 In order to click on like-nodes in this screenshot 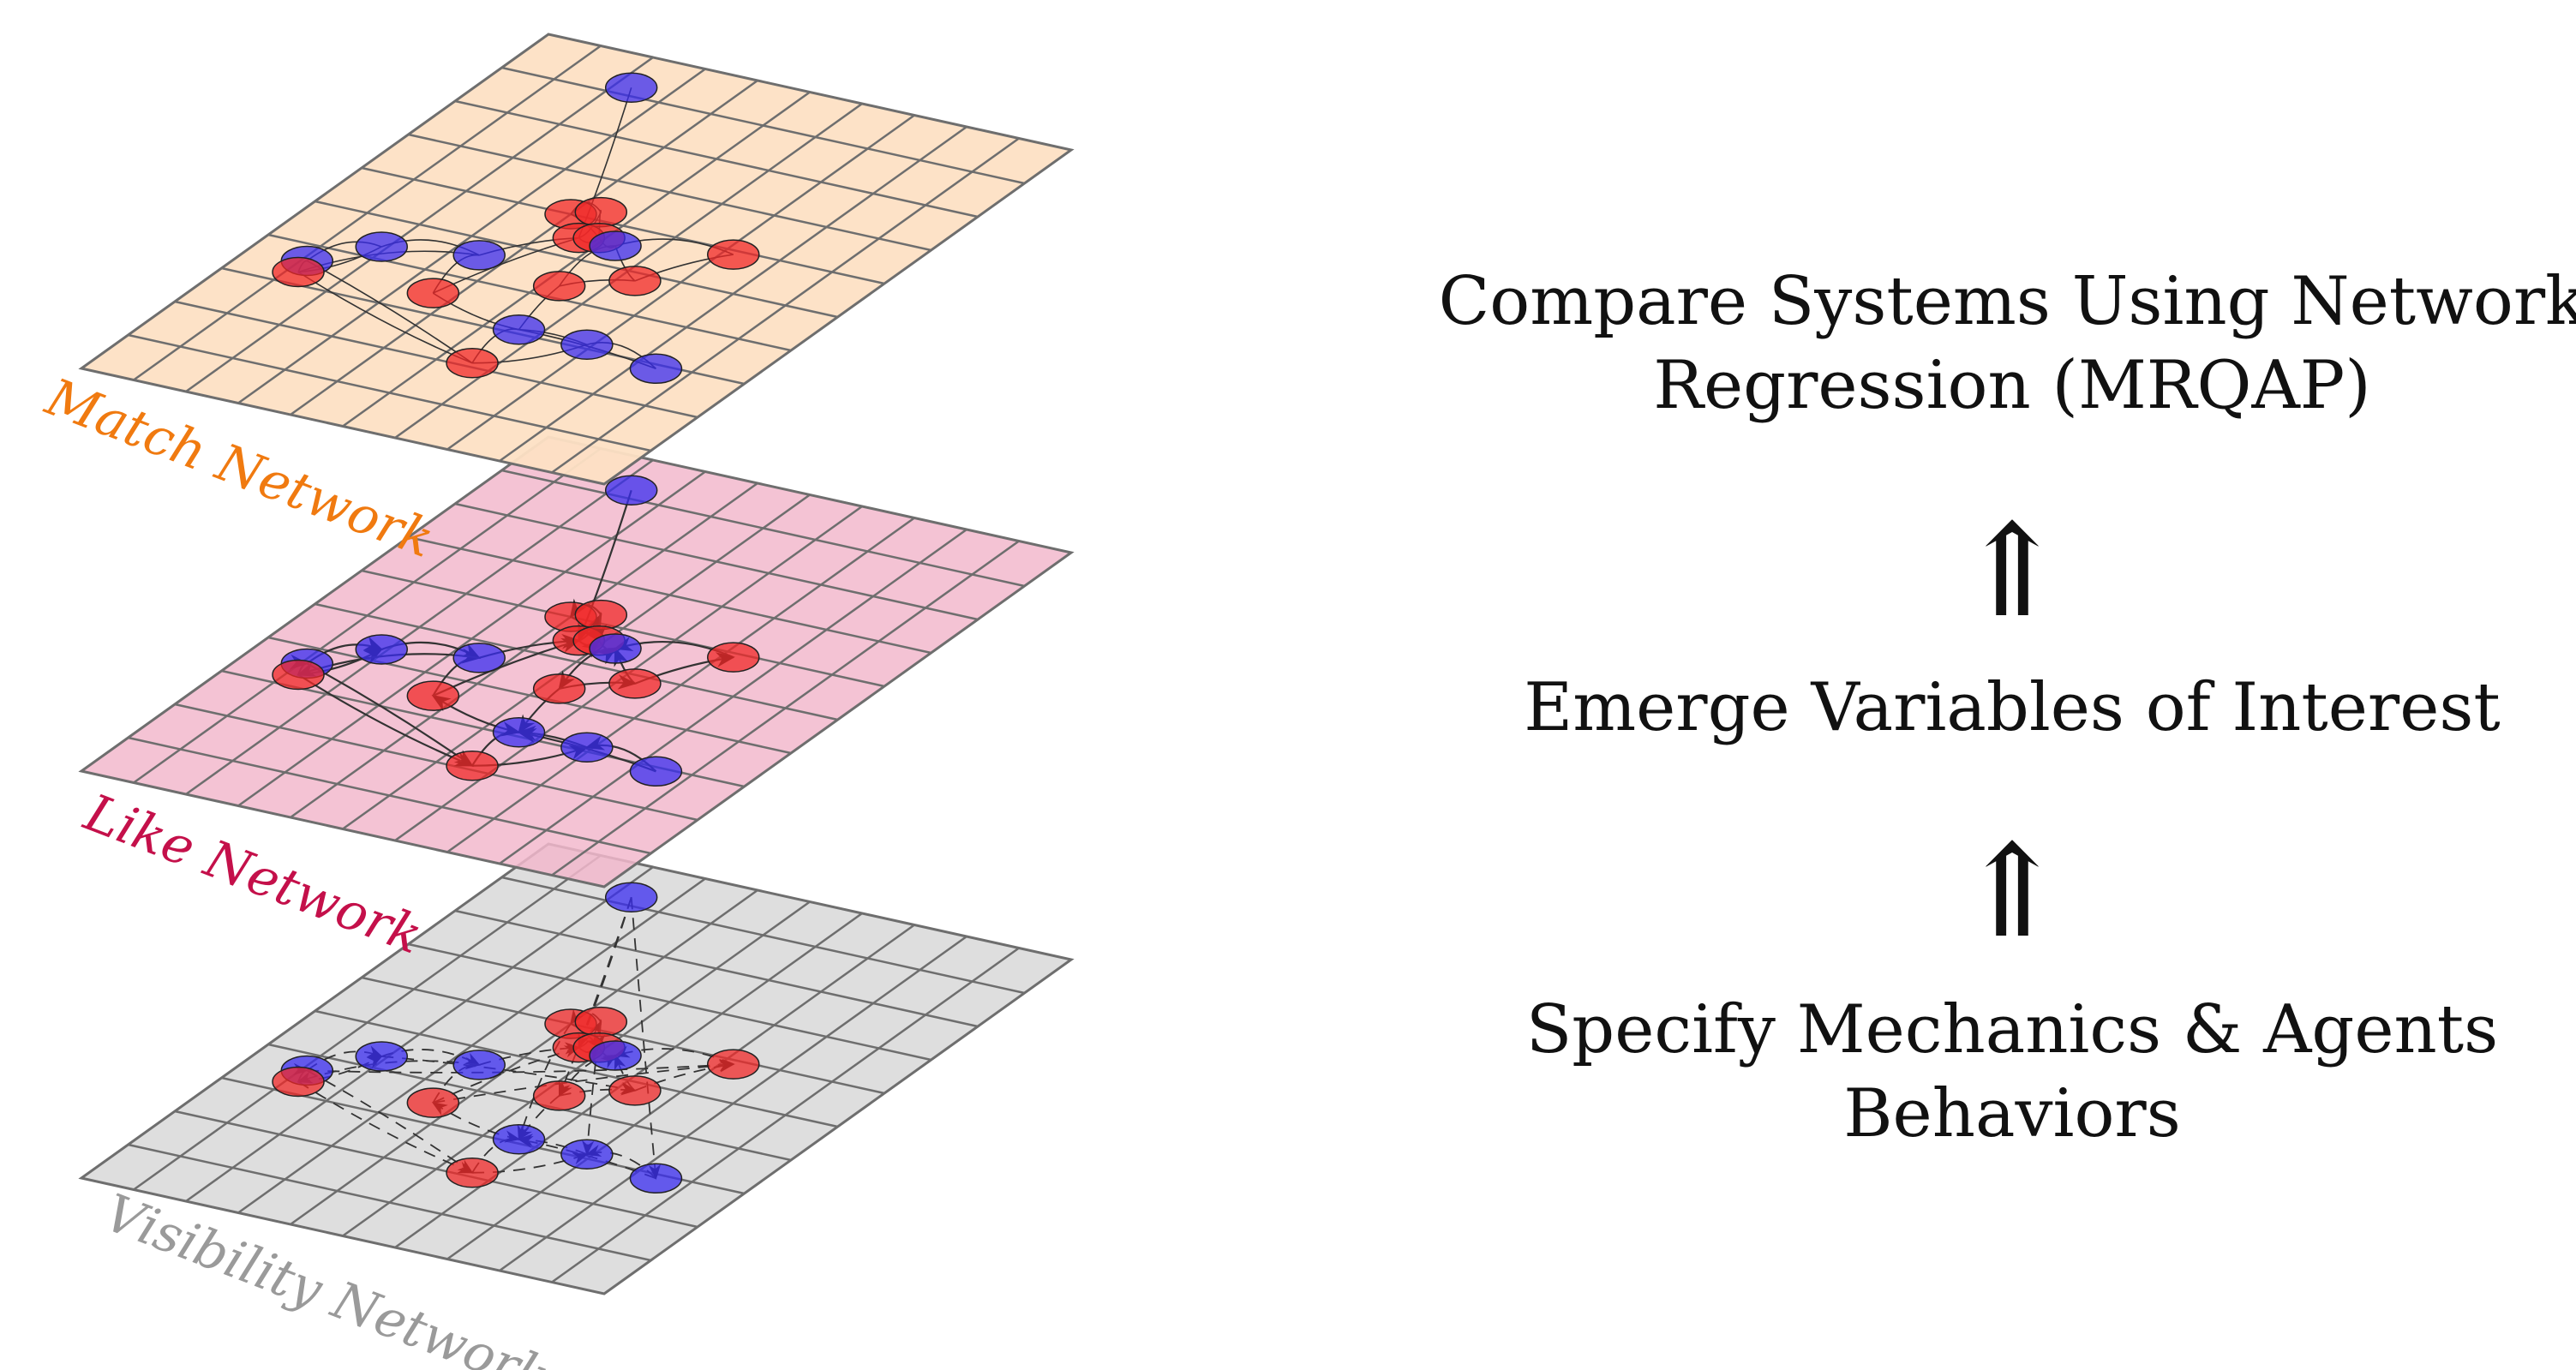, I will do `click(516, 631)`.